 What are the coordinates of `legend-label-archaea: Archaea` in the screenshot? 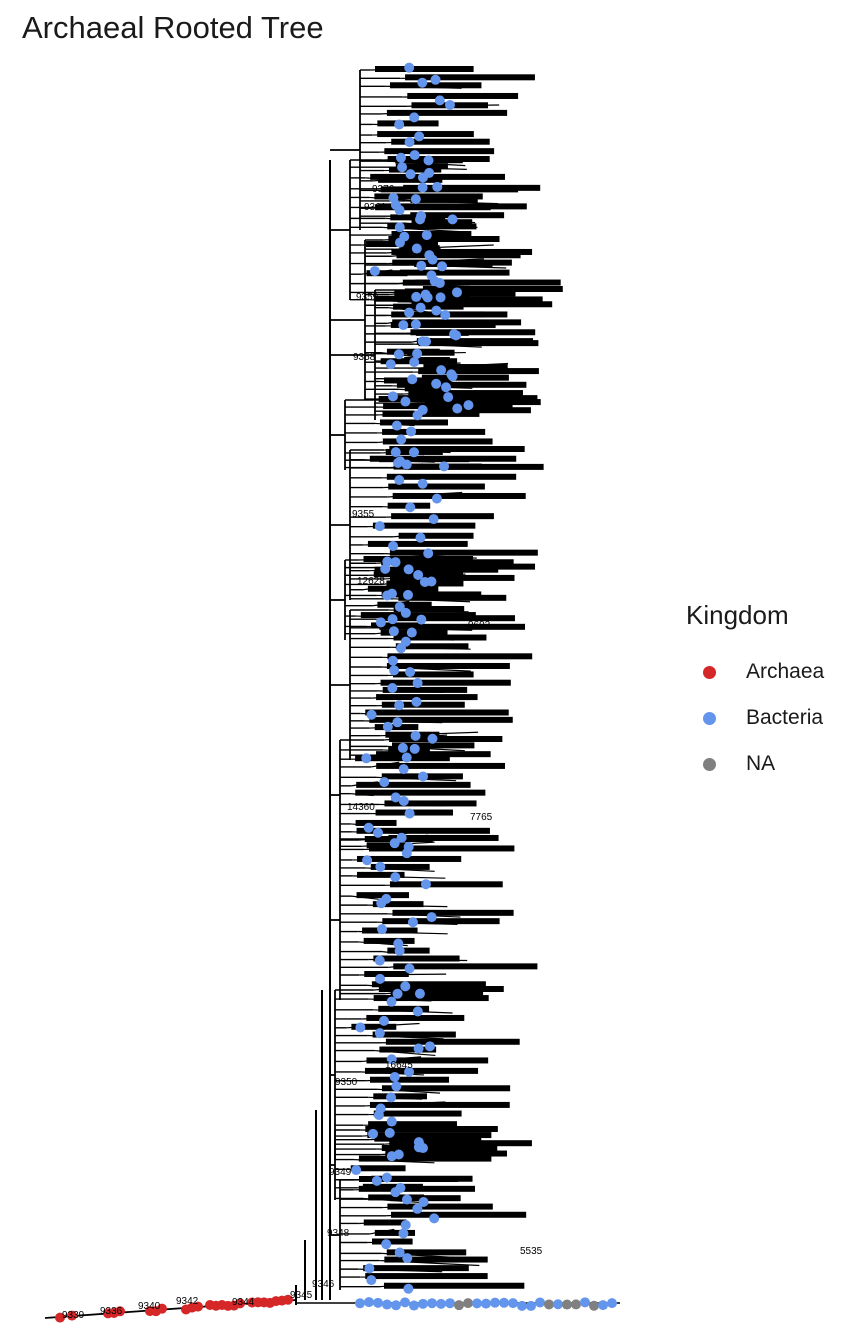 It's located at (785, 671).